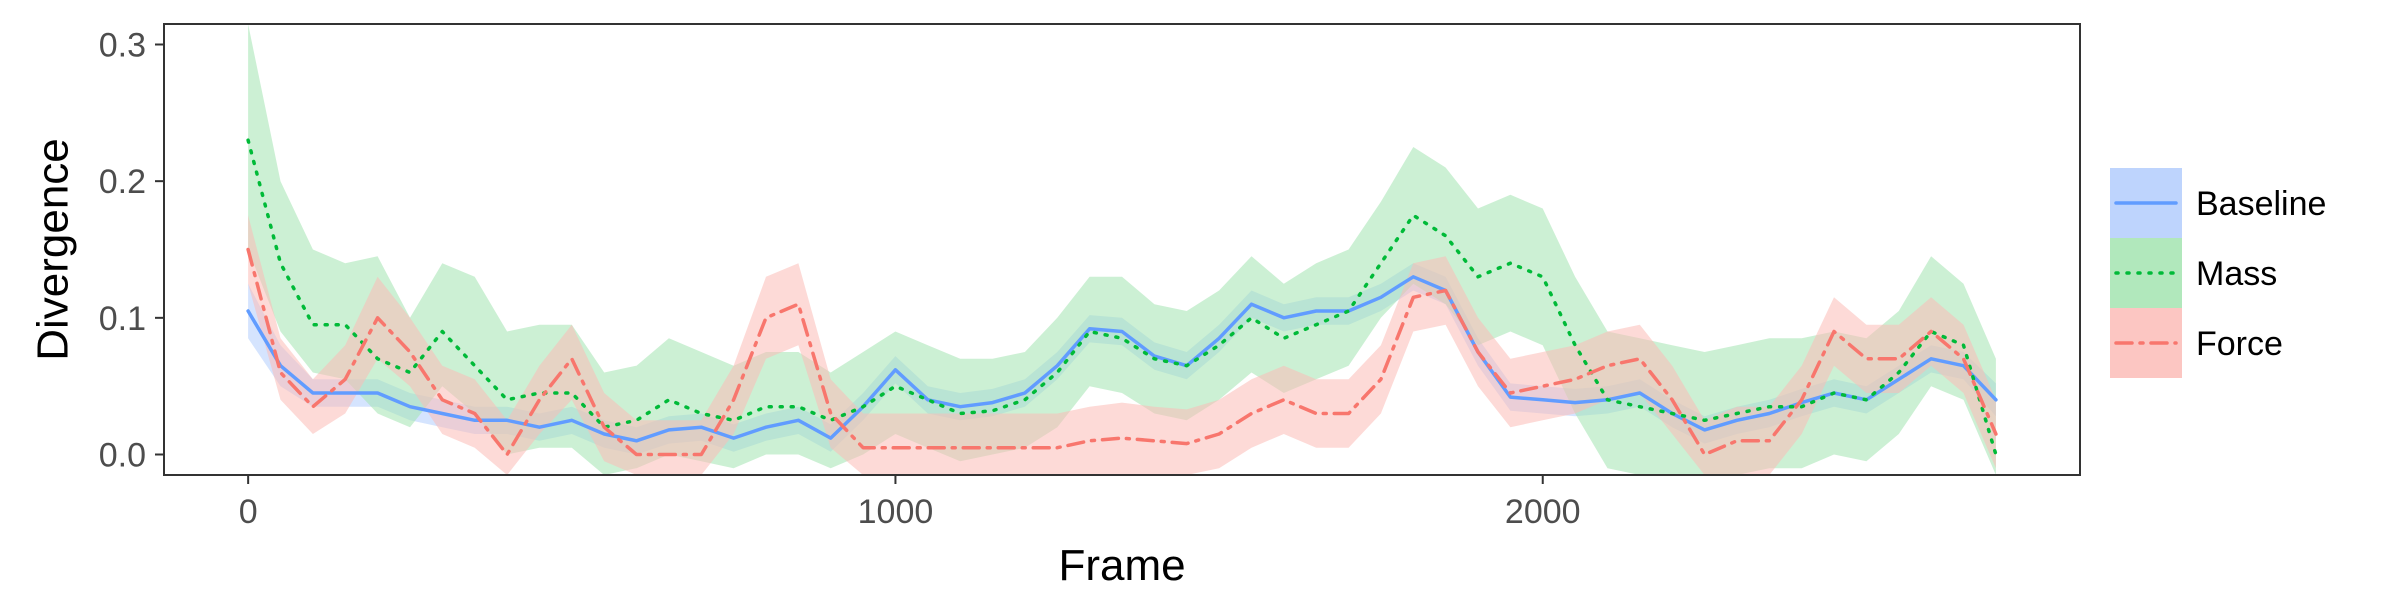  Describe the element at coordinates (122, 456) in the screenshot. I see `y-tick-label: 0.0` at that location.